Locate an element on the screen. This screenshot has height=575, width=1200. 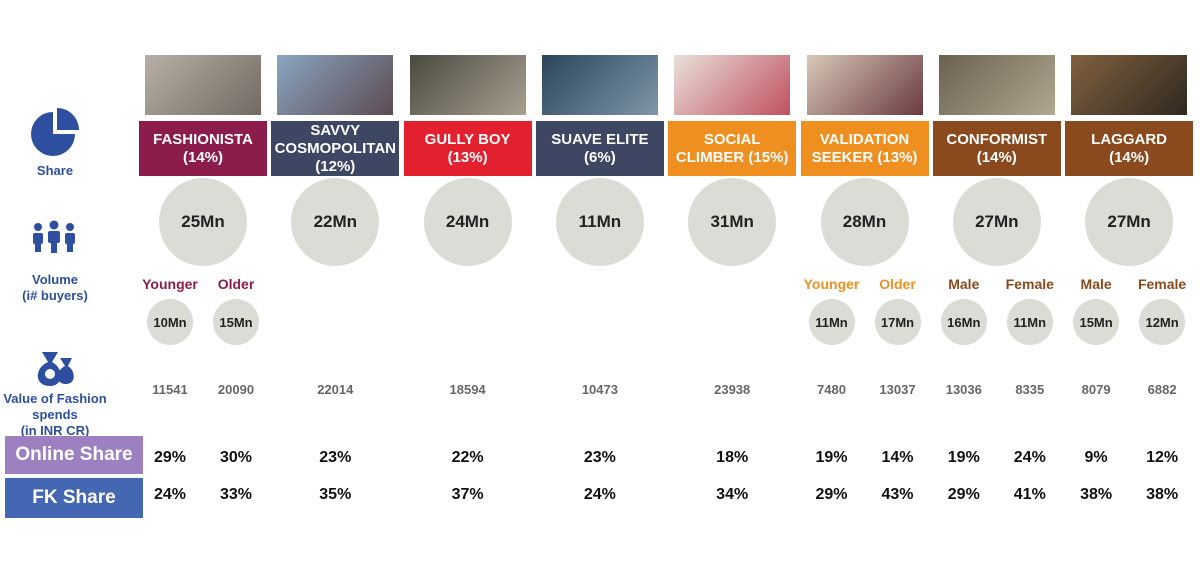
fk-share: 33% is located at coordinates (236, 494).